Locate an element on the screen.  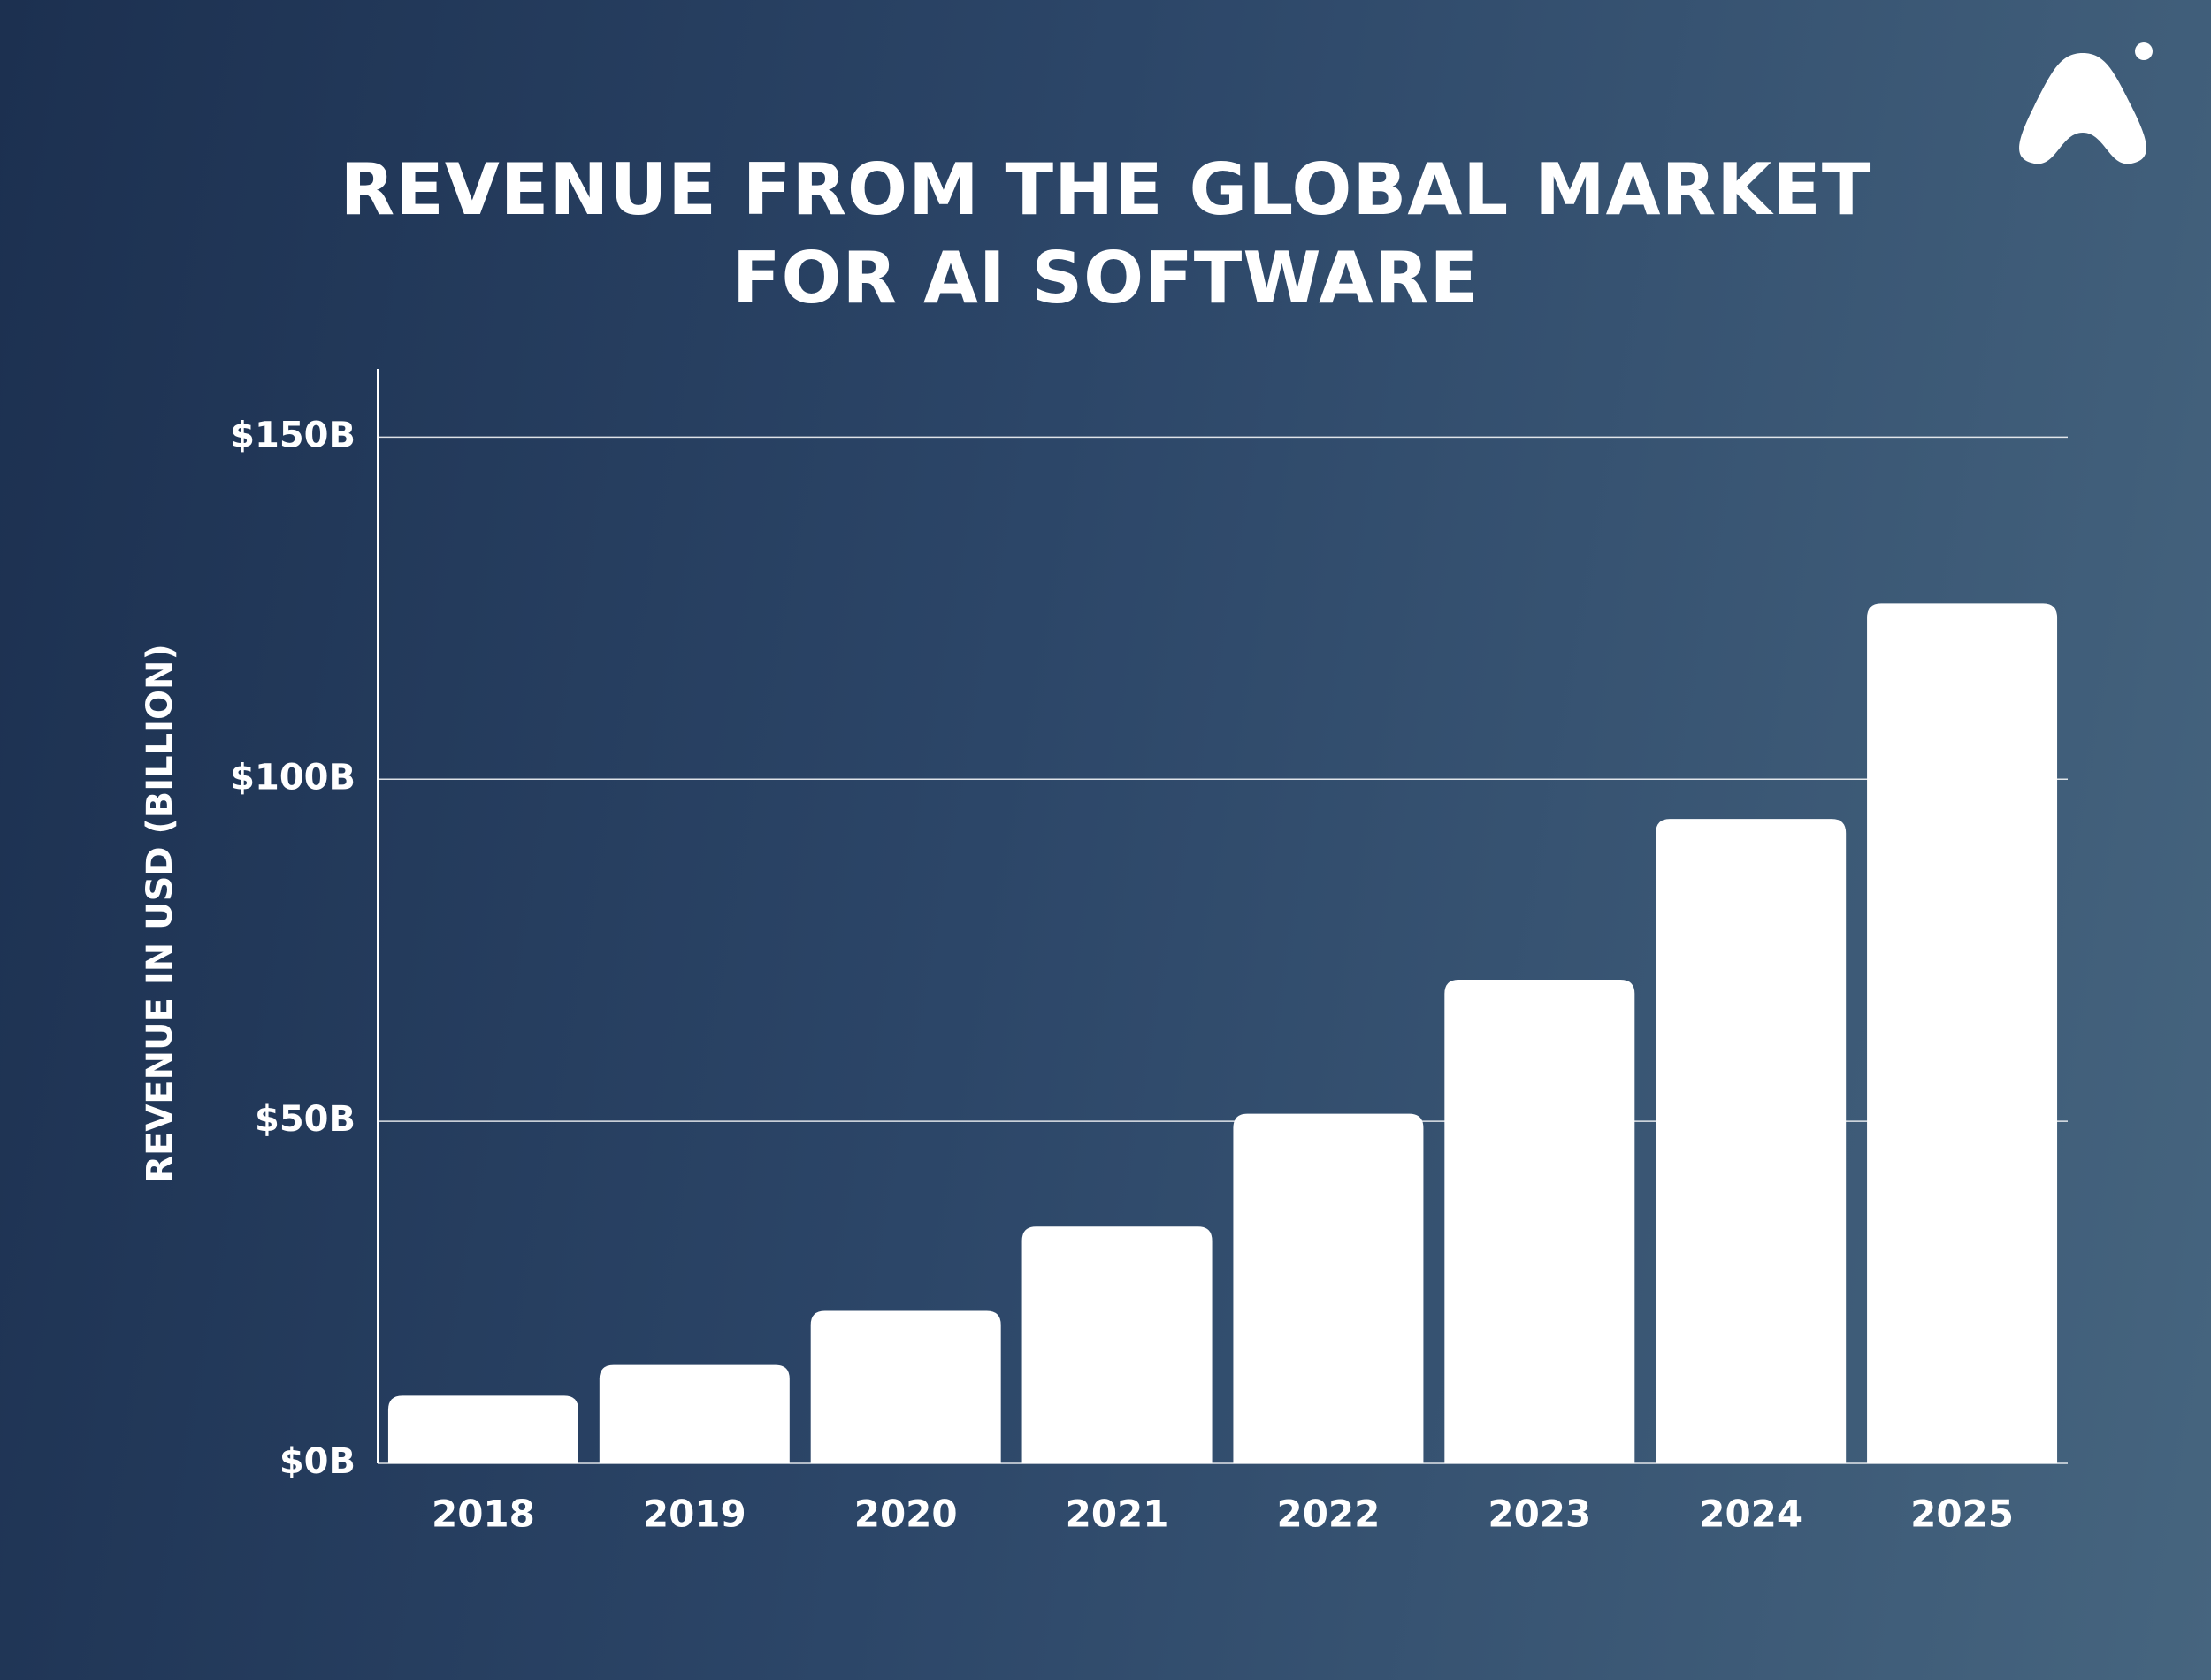
x-tick-label: 2022 is located at coordinates (1328, 1514).